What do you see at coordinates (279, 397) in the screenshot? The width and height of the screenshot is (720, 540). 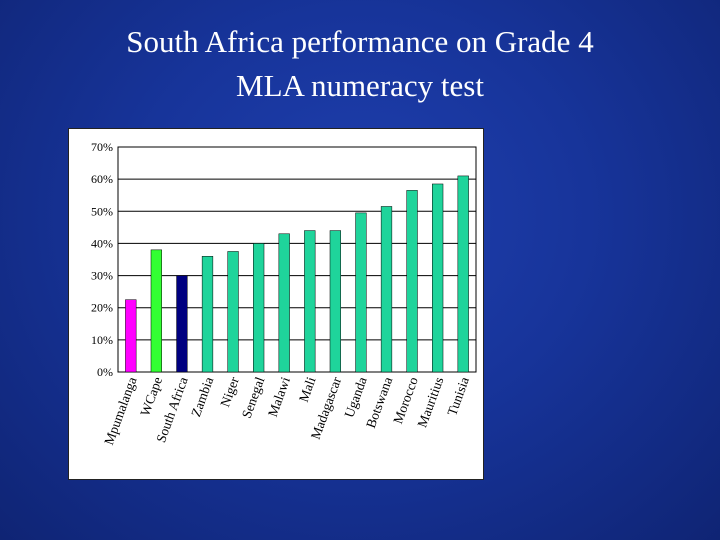 I see `x-tick-label: Malawi` at bounding box center [279, 397].